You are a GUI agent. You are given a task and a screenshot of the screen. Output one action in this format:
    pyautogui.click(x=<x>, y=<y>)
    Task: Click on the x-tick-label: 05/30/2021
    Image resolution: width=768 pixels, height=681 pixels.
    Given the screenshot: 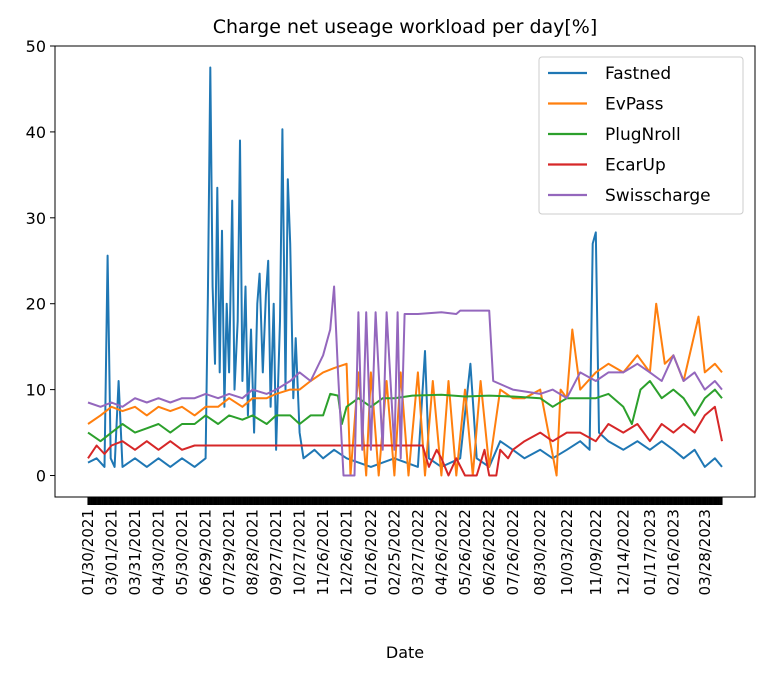 What is the action you would take?
    pyautogui.click(x=182, y=552)
    